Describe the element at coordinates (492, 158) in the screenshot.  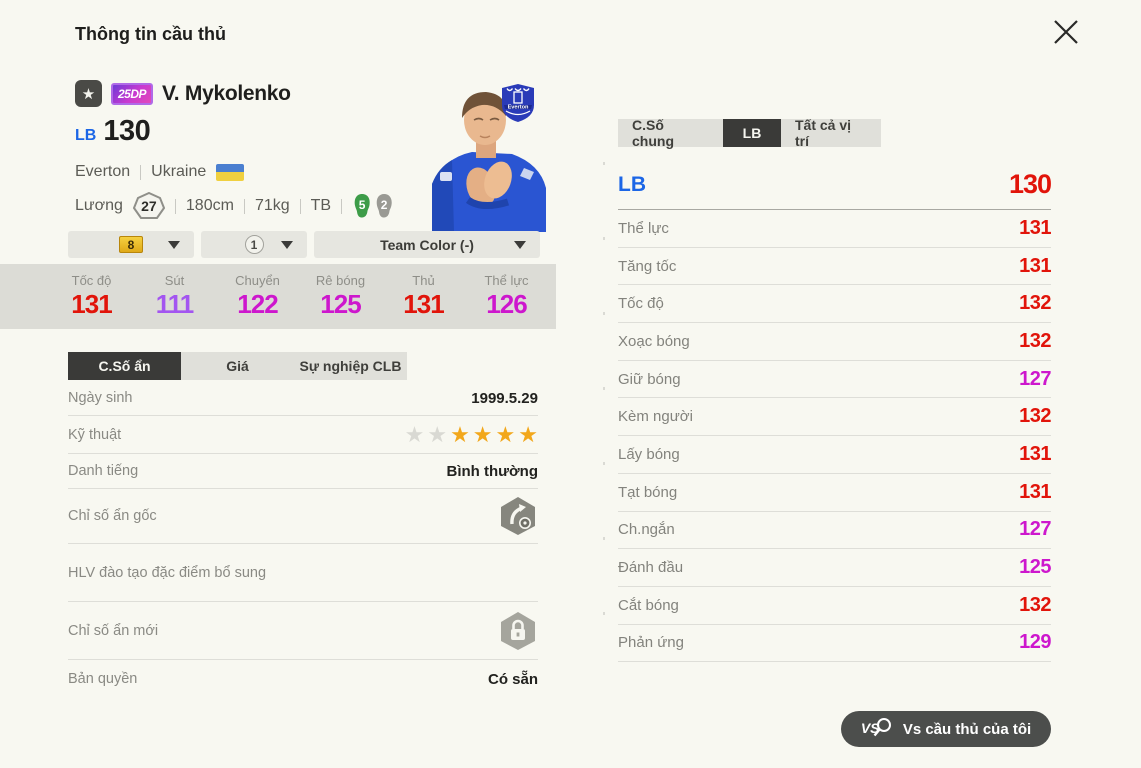
I see `player-photo` at that location.